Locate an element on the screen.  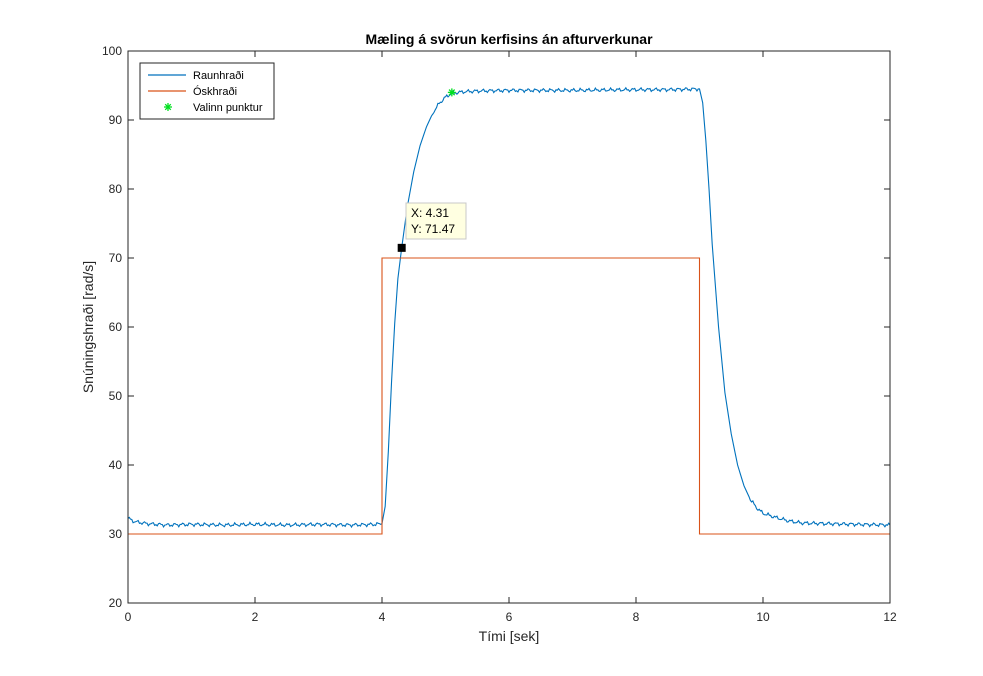
legend-label-valinn-punktur: Valinn punktur is located at coordinates (228, 108).